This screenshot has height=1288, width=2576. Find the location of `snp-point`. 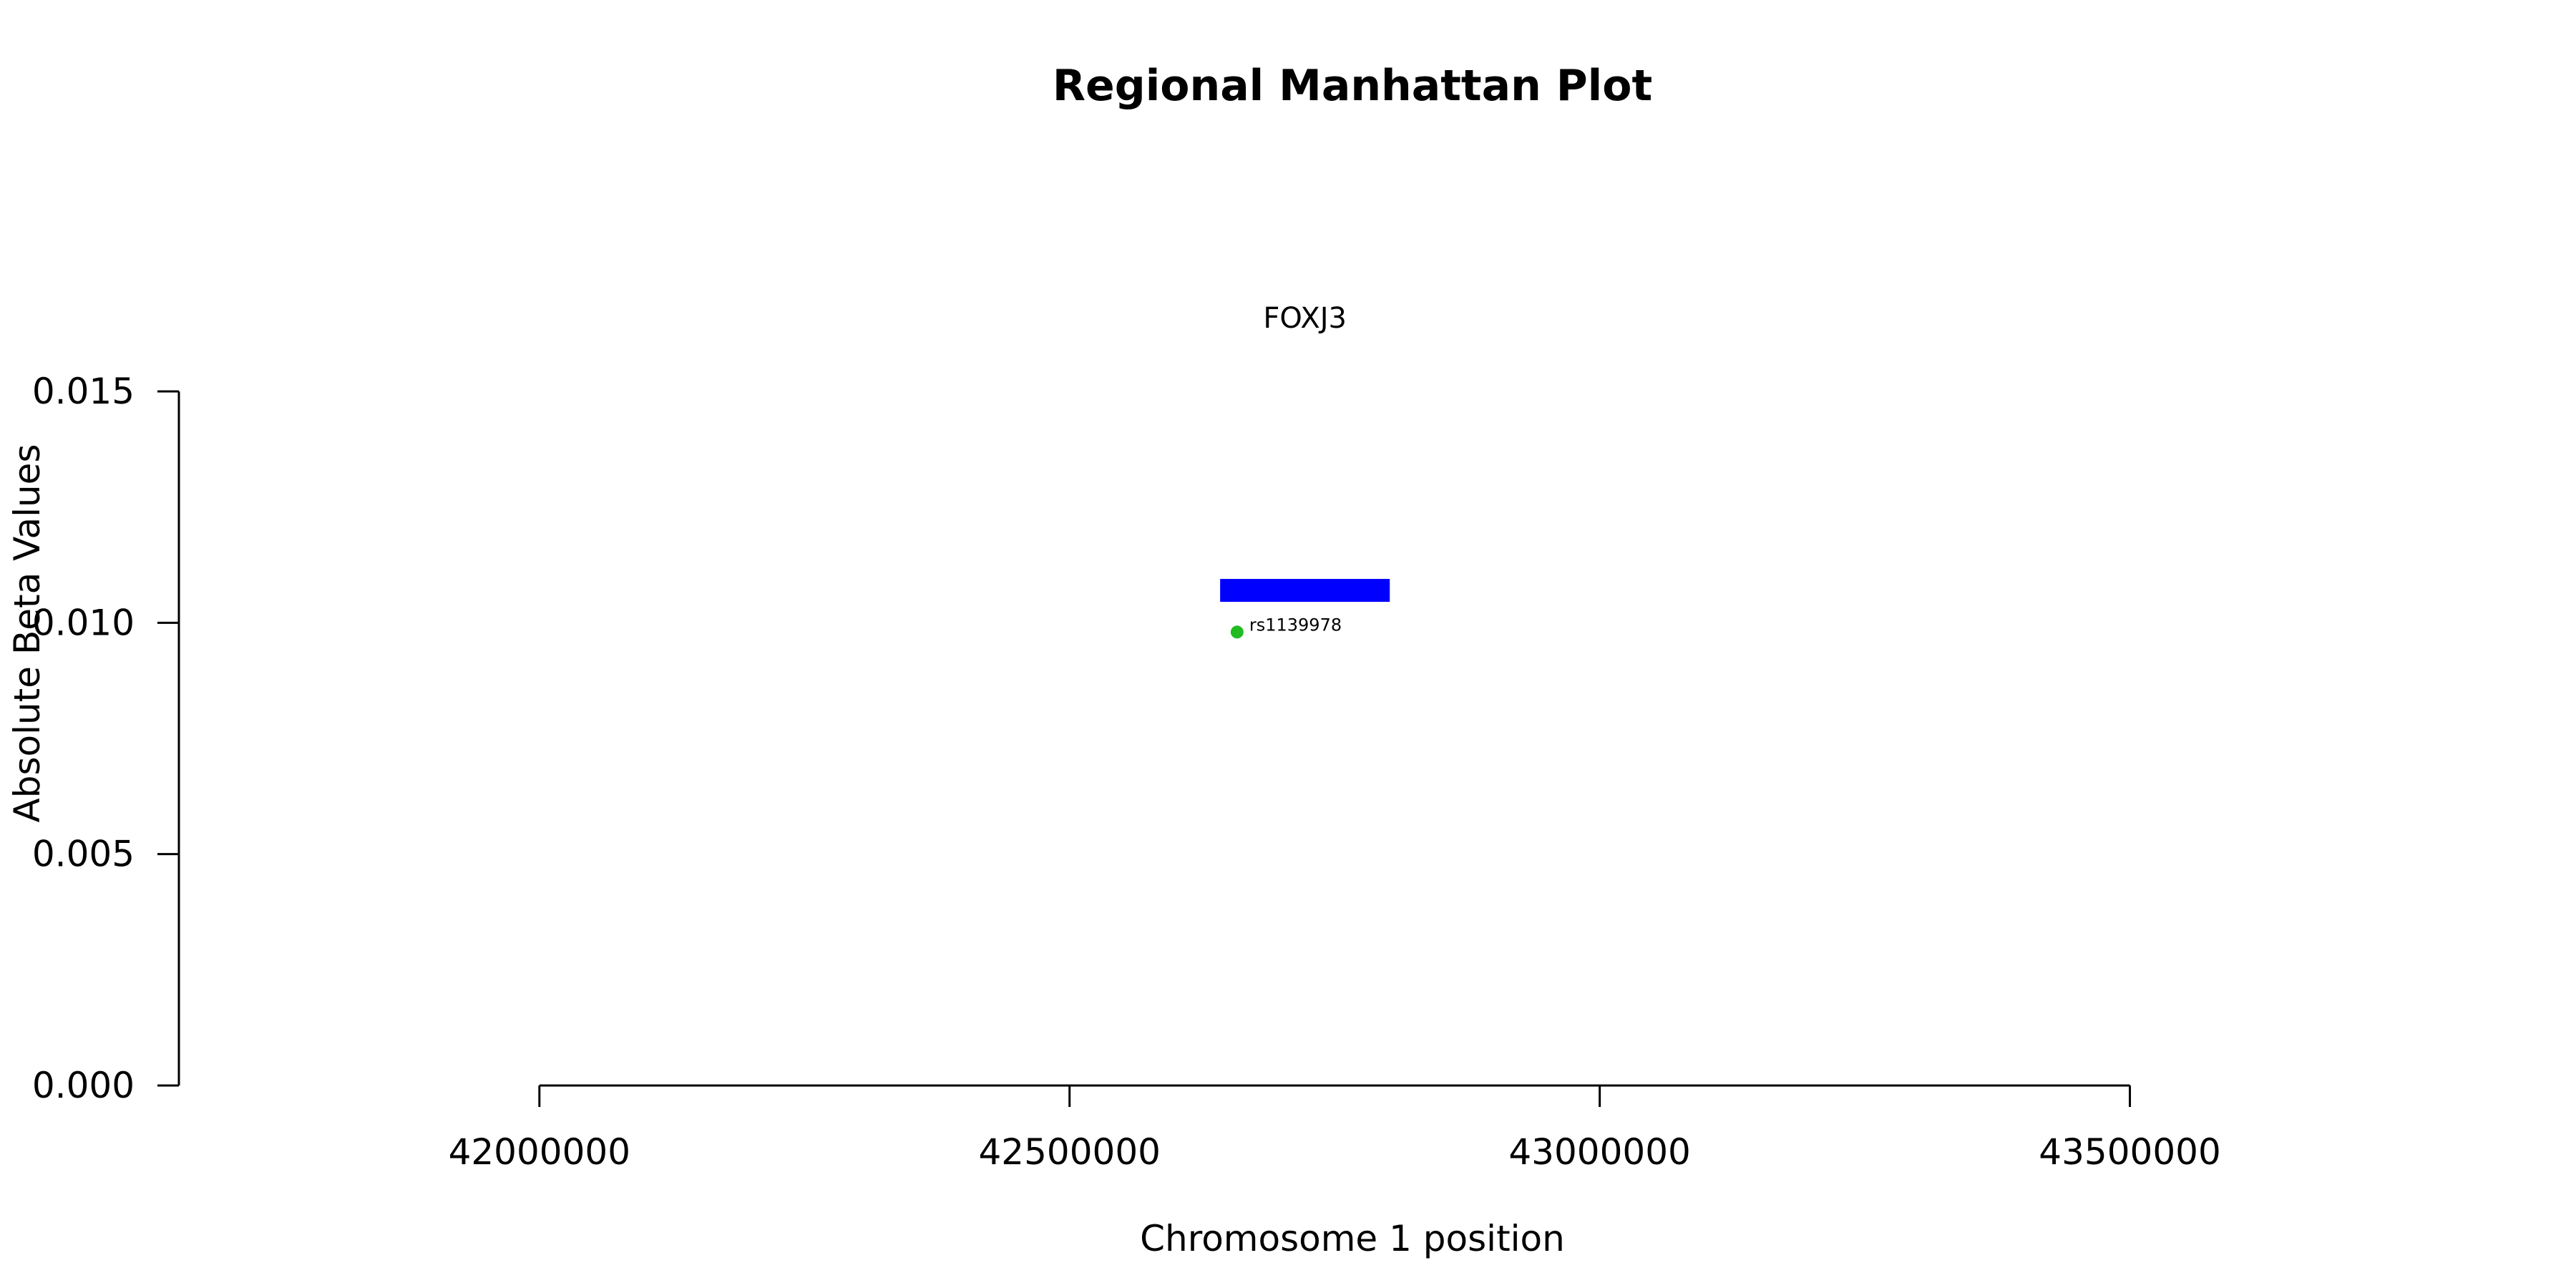

snp-point is located at coordinates (1237, 632).